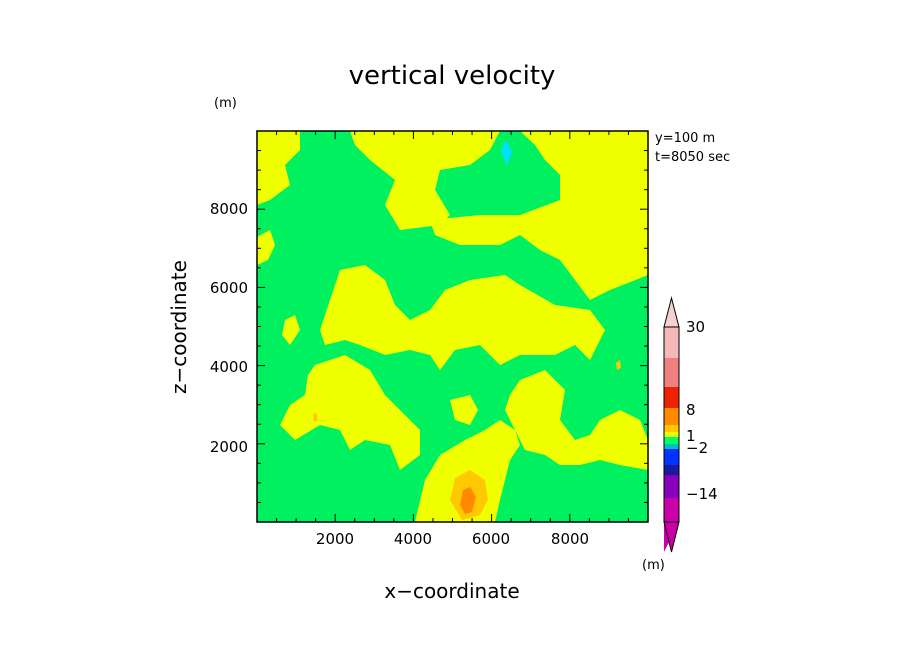  What do you see at coordinates (179, 327) in the screenshot?
I see `y-axis-label: z−coordinate` at bounding box center [179, 327].